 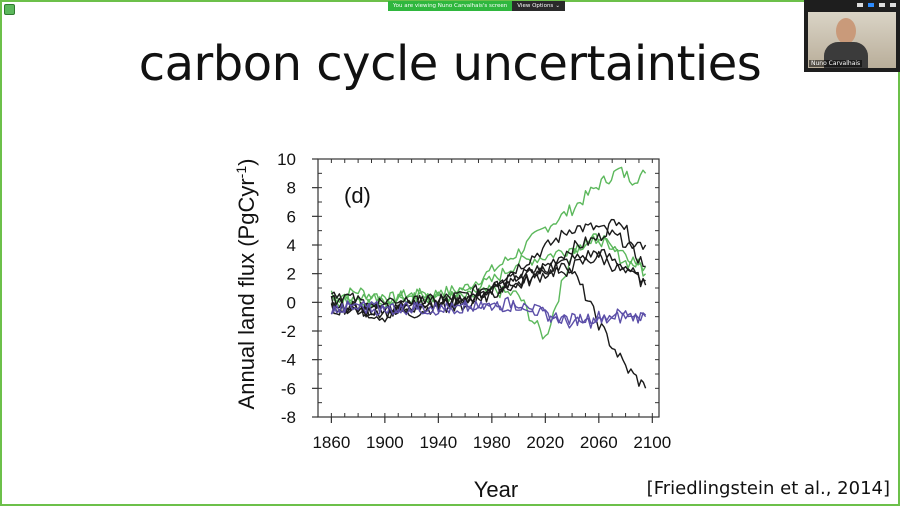 What do you see at coordinates (871, 5) in the screenshot?
I see `speaker-view-icon` at bounding box center [871, 5].